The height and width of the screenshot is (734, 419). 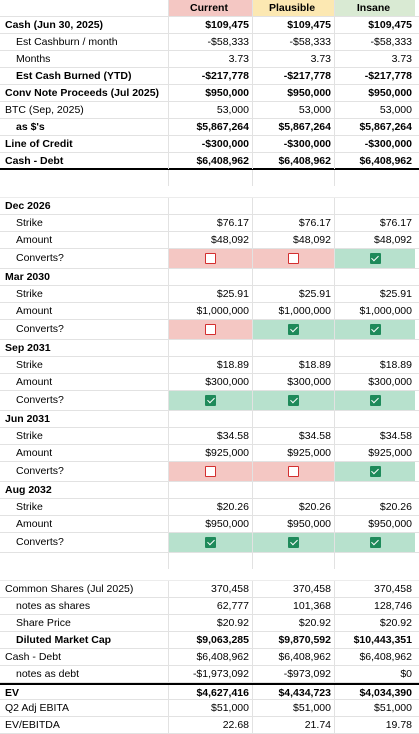 I want to click on value-cell: 19.78, so click(x=374, y=725).